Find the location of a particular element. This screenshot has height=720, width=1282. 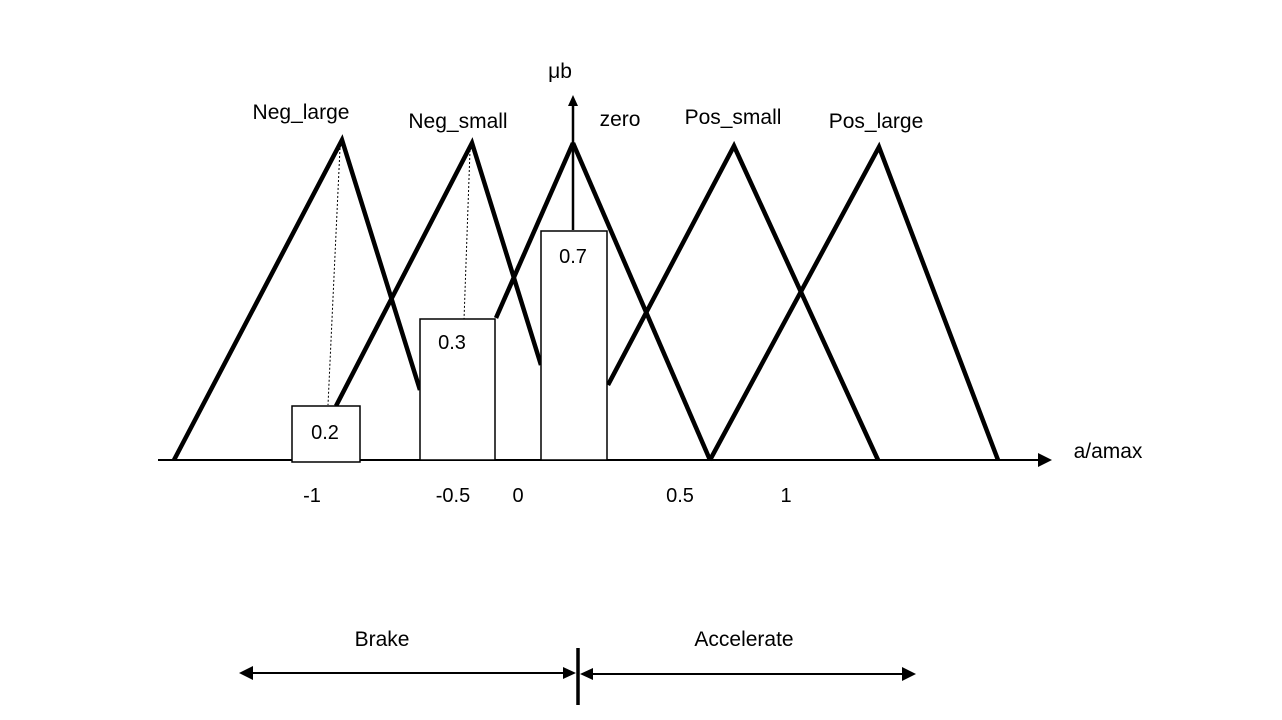

accelerate-label: Accelerate is located at coordinates (743, 639).